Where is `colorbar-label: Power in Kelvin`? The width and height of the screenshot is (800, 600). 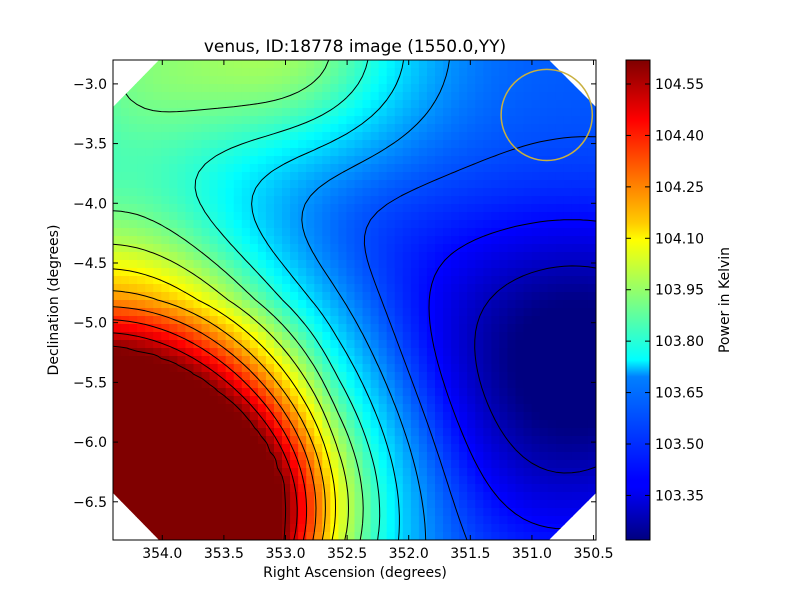 colorbar-label: Power in Kelvin is located at coordinates (725, 300).